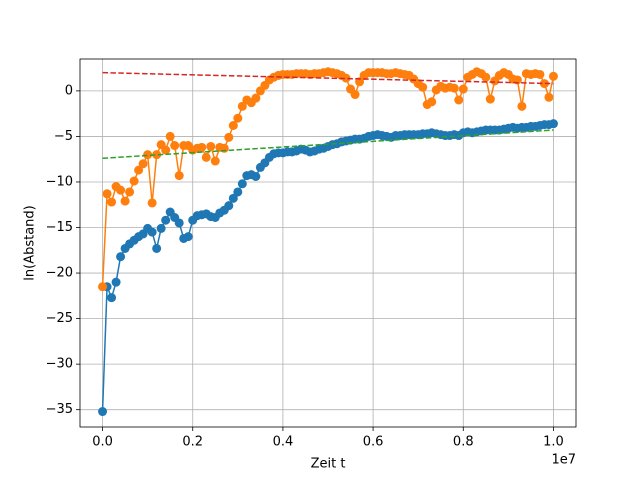 This screenshot has width=640, height=480. Describe the element at coordinates (563, 460) in the screenshot. I see `x-offset-label: 1e7` at that location.